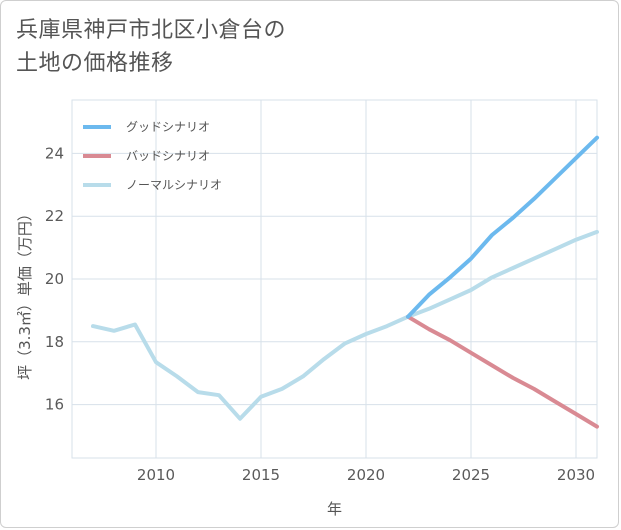 The width and height of the screenshot is (621, 530). Describe the element at coordinates (54, 216) in the screenshot. I see `y-tick-label: 22` at that location.